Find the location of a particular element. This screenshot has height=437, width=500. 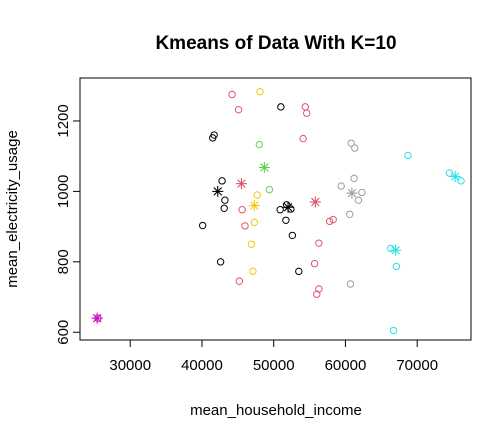

y-axis-label: mean_electricity_usage is located at coordinates (12, 209).